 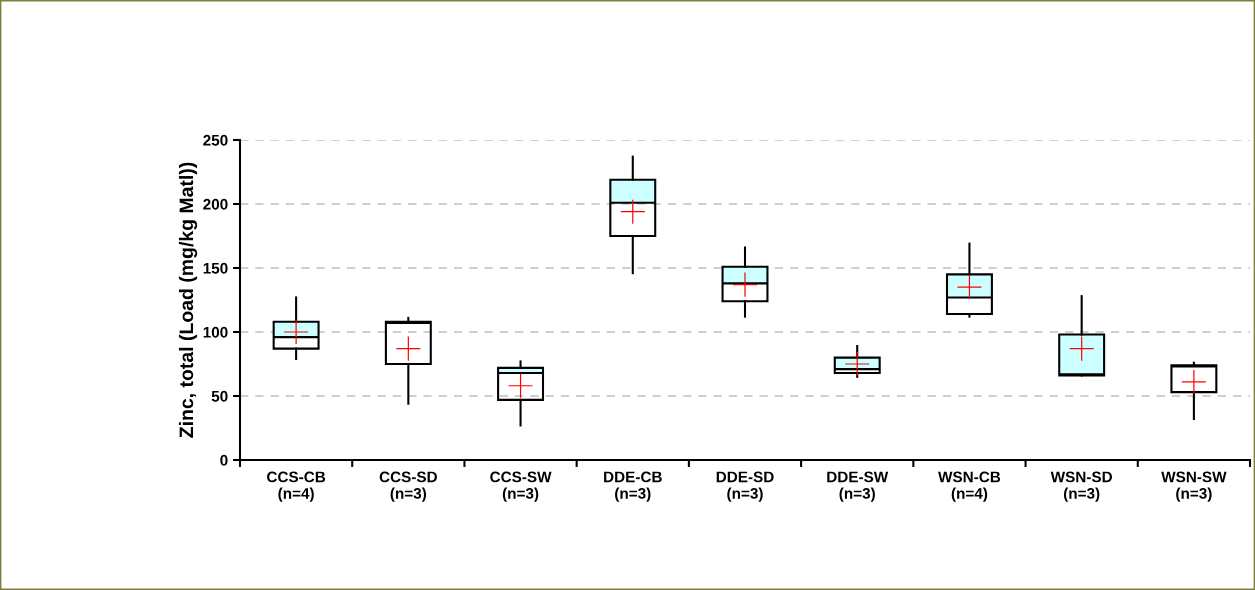 I want to click on y-tick-label: 0, so click(x=224, y=460).